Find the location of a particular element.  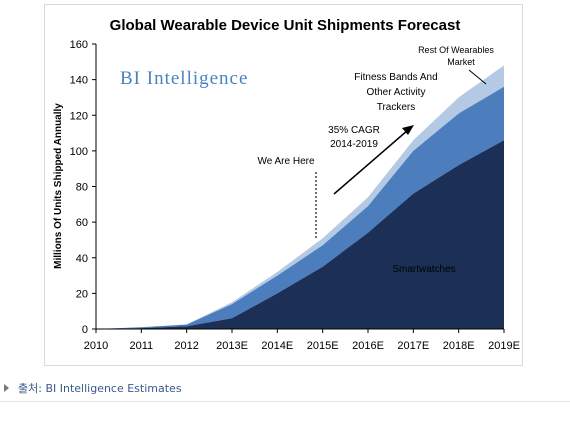

x-tick-label: 2019E is located at coordinates (504, 346).